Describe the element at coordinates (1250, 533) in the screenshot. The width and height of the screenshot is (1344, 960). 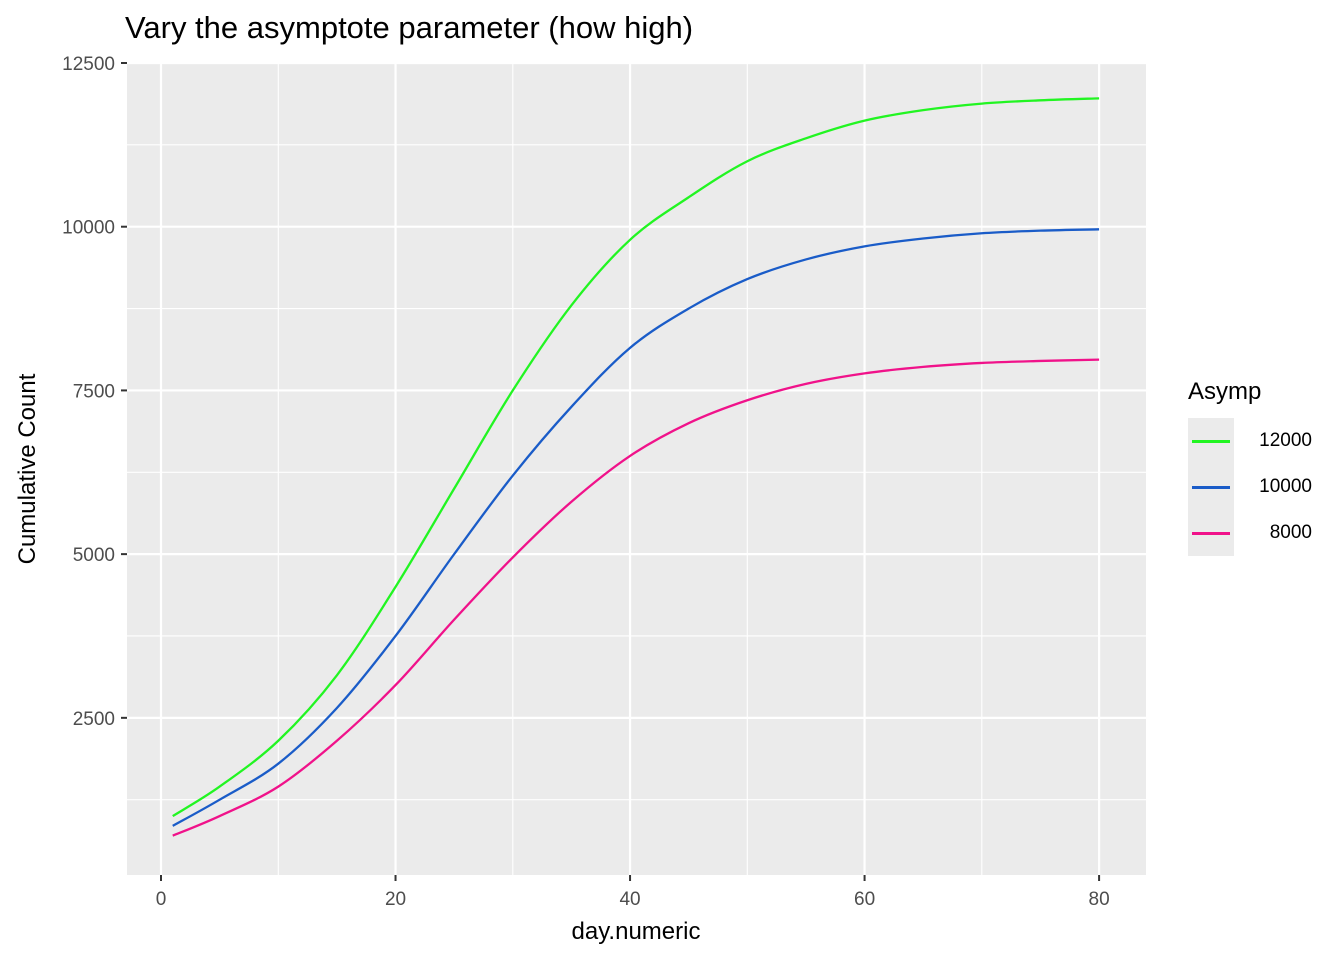
I see `legend-item: 8000` at that location.